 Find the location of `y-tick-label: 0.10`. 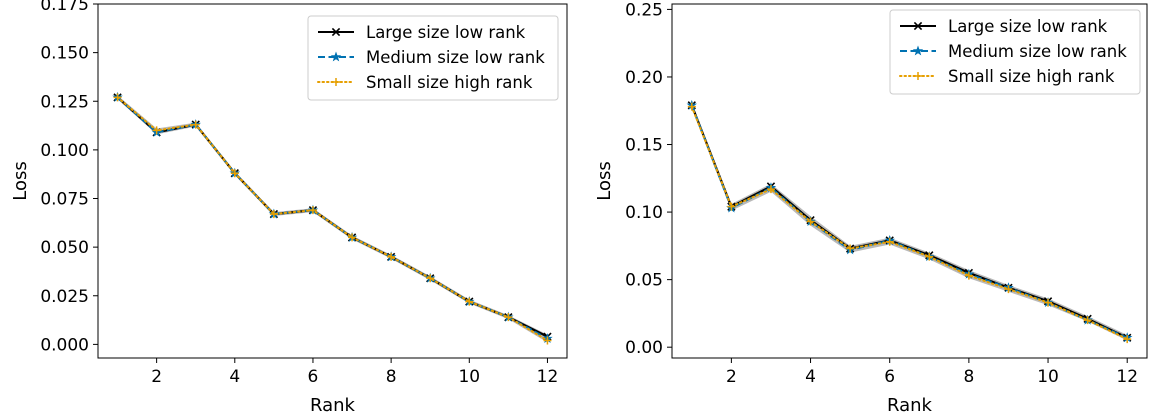

y-tick-label: 0.10 is located at coordinates (644, 213).